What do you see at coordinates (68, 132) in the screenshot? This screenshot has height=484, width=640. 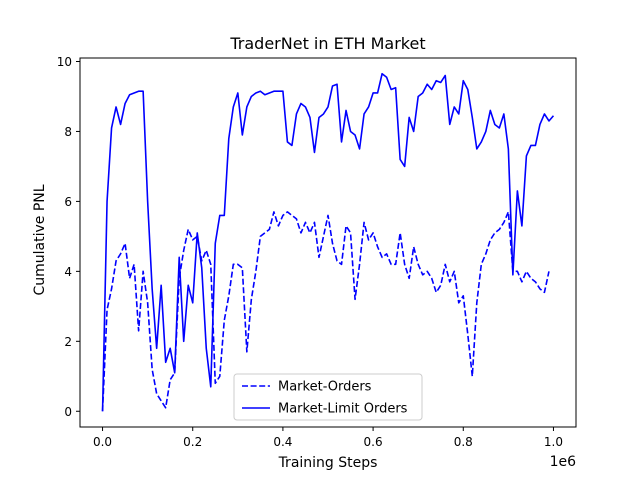 I see `y-tick-label: 8` at bounding box center [68, 132].